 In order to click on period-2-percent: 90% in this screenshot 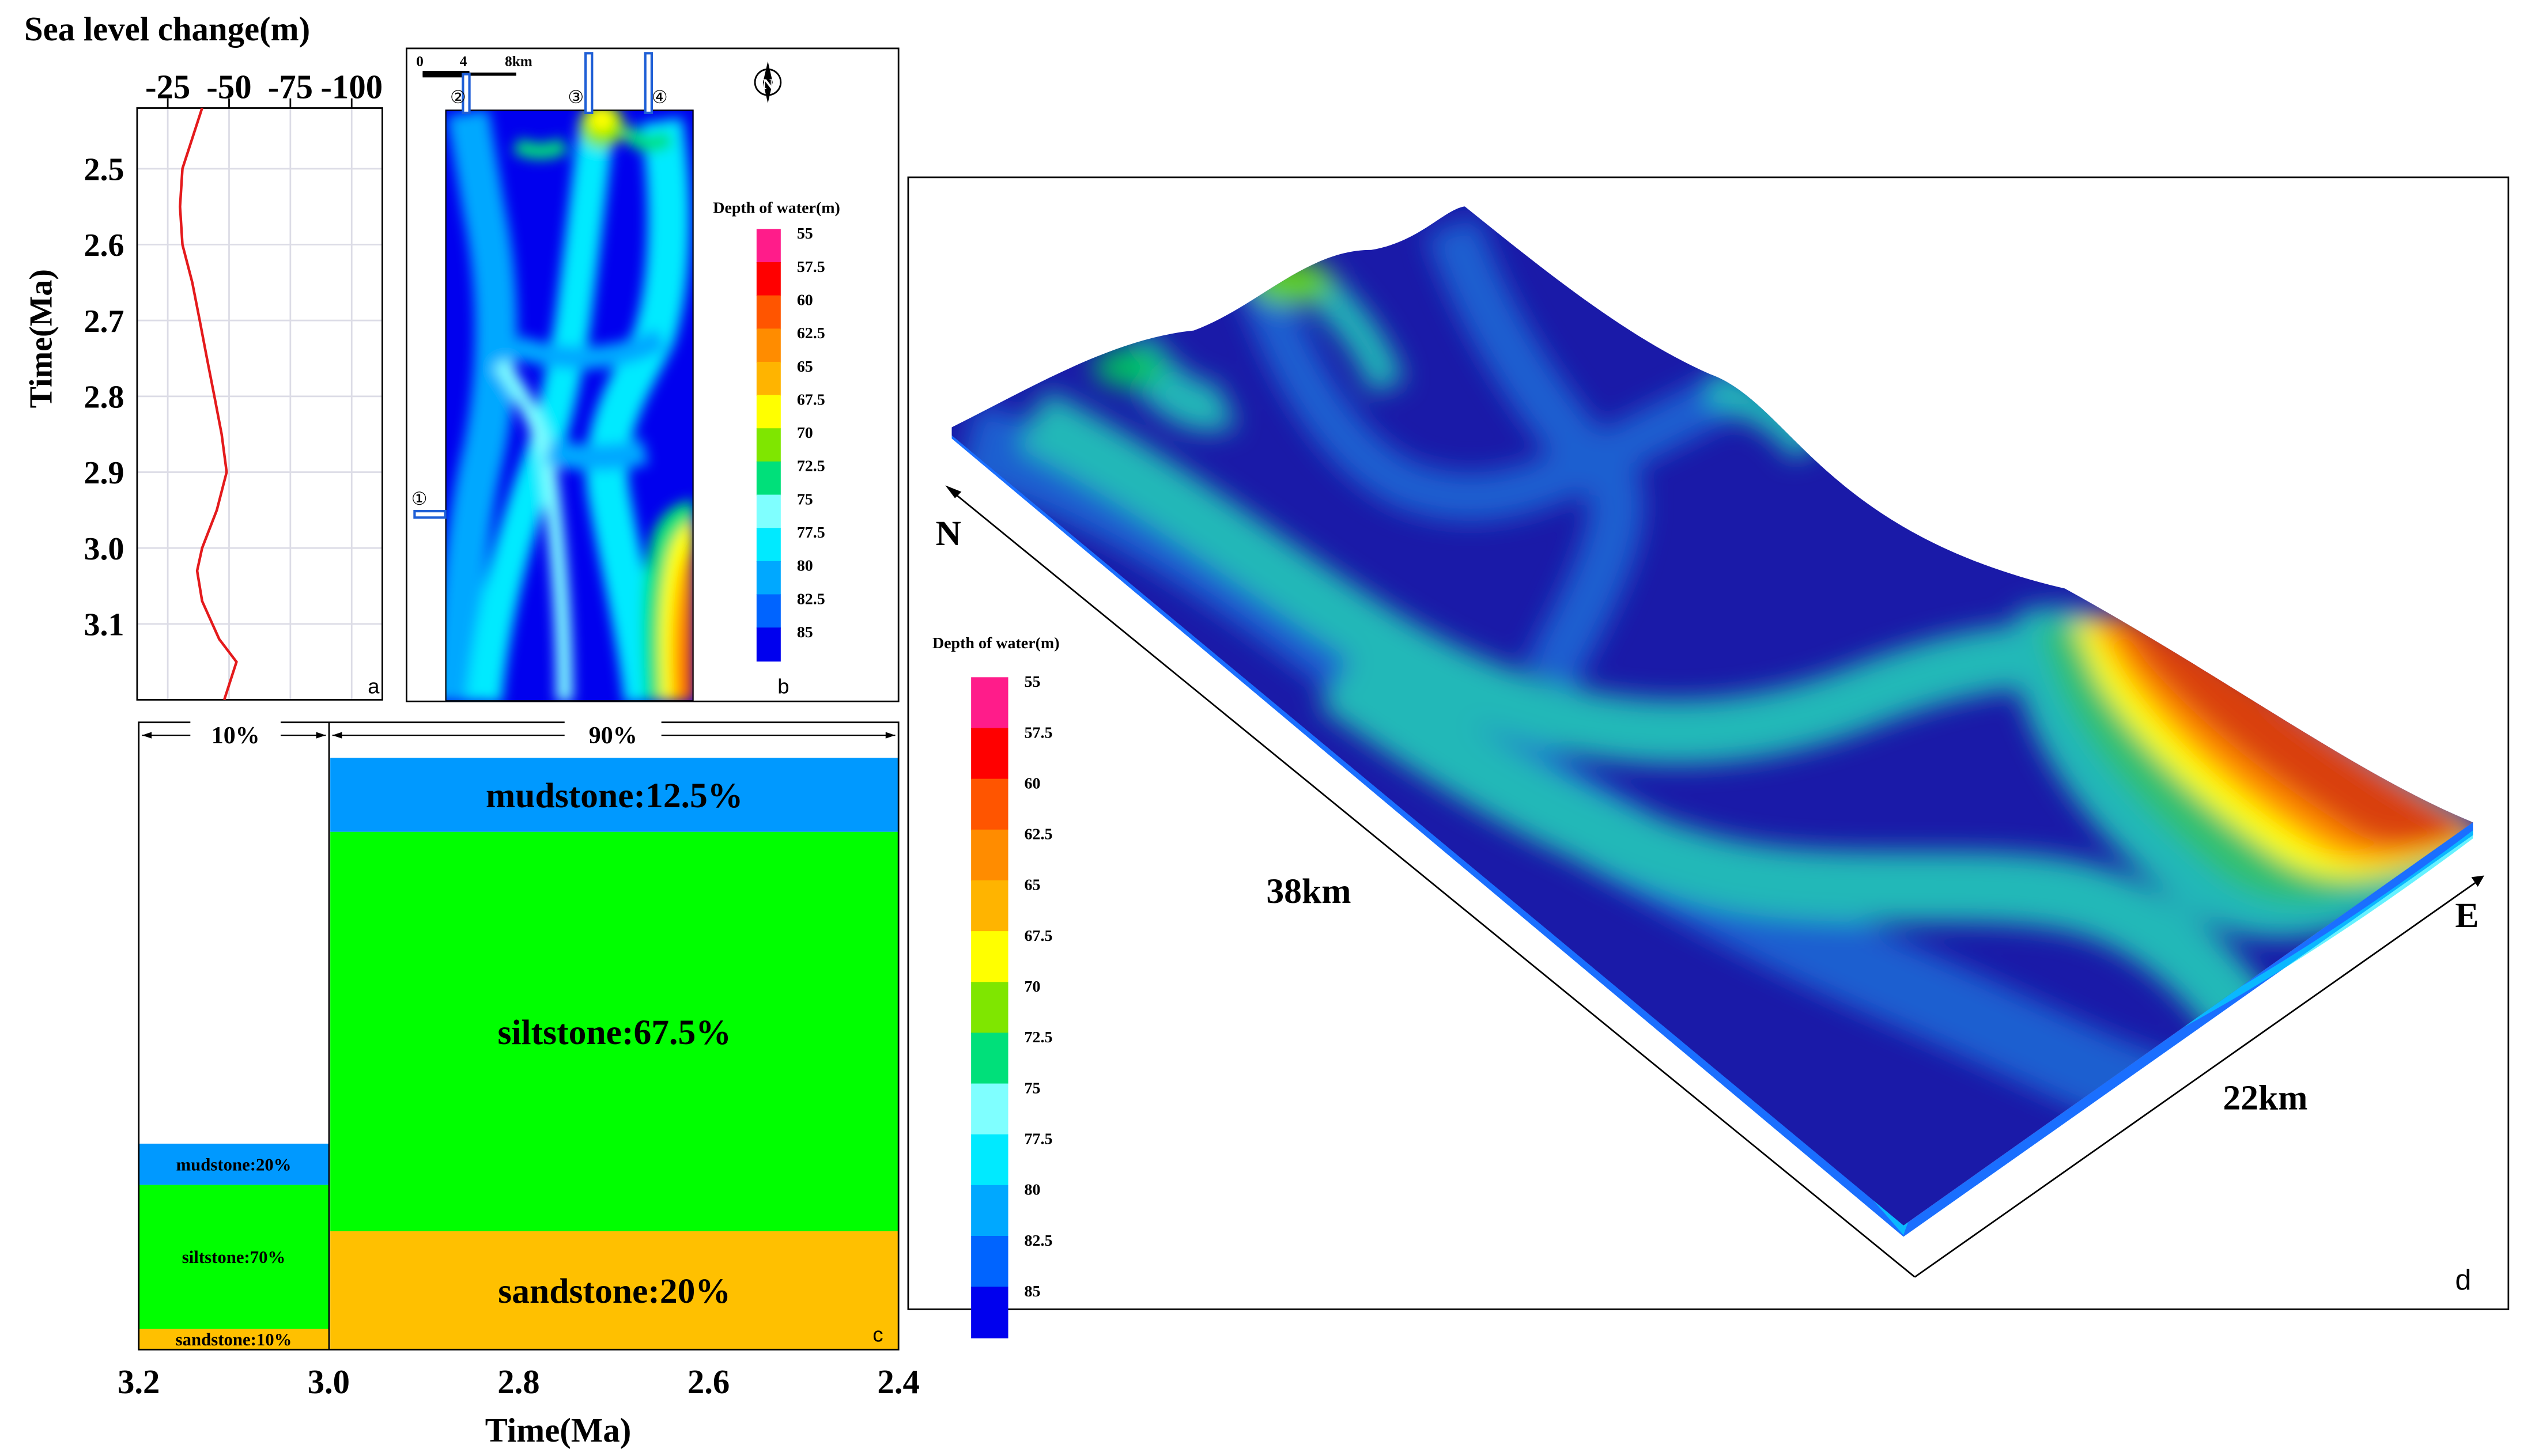, I will do `click(613, 736)`.